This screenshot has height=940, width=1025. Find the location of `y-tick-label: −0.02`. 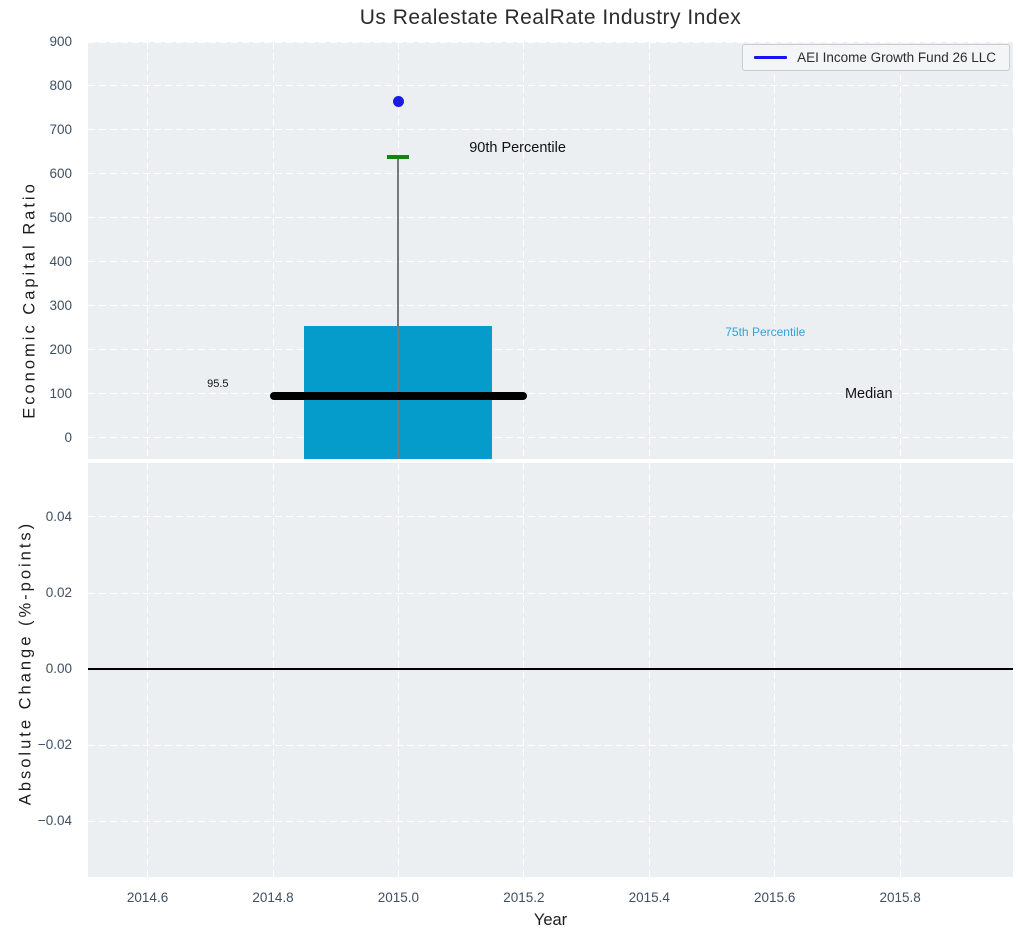

y-tick-label: −0.02 is located at coordinates (54, 745).